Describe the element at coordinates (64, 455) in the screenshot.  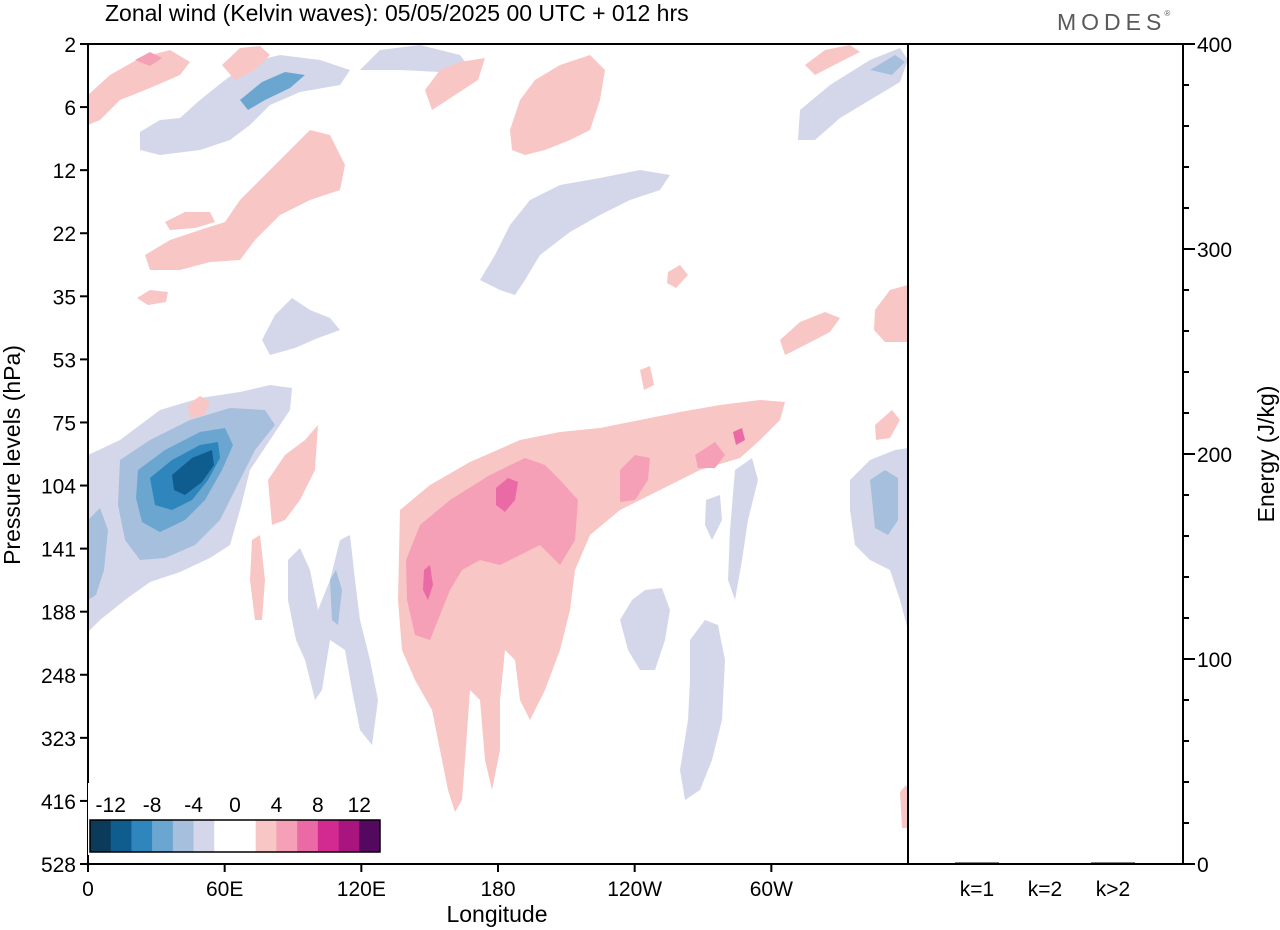
I see `pressure-axis: 2 6 12 22 35 53 75 104 141 188 248 323 416 528` at that location.